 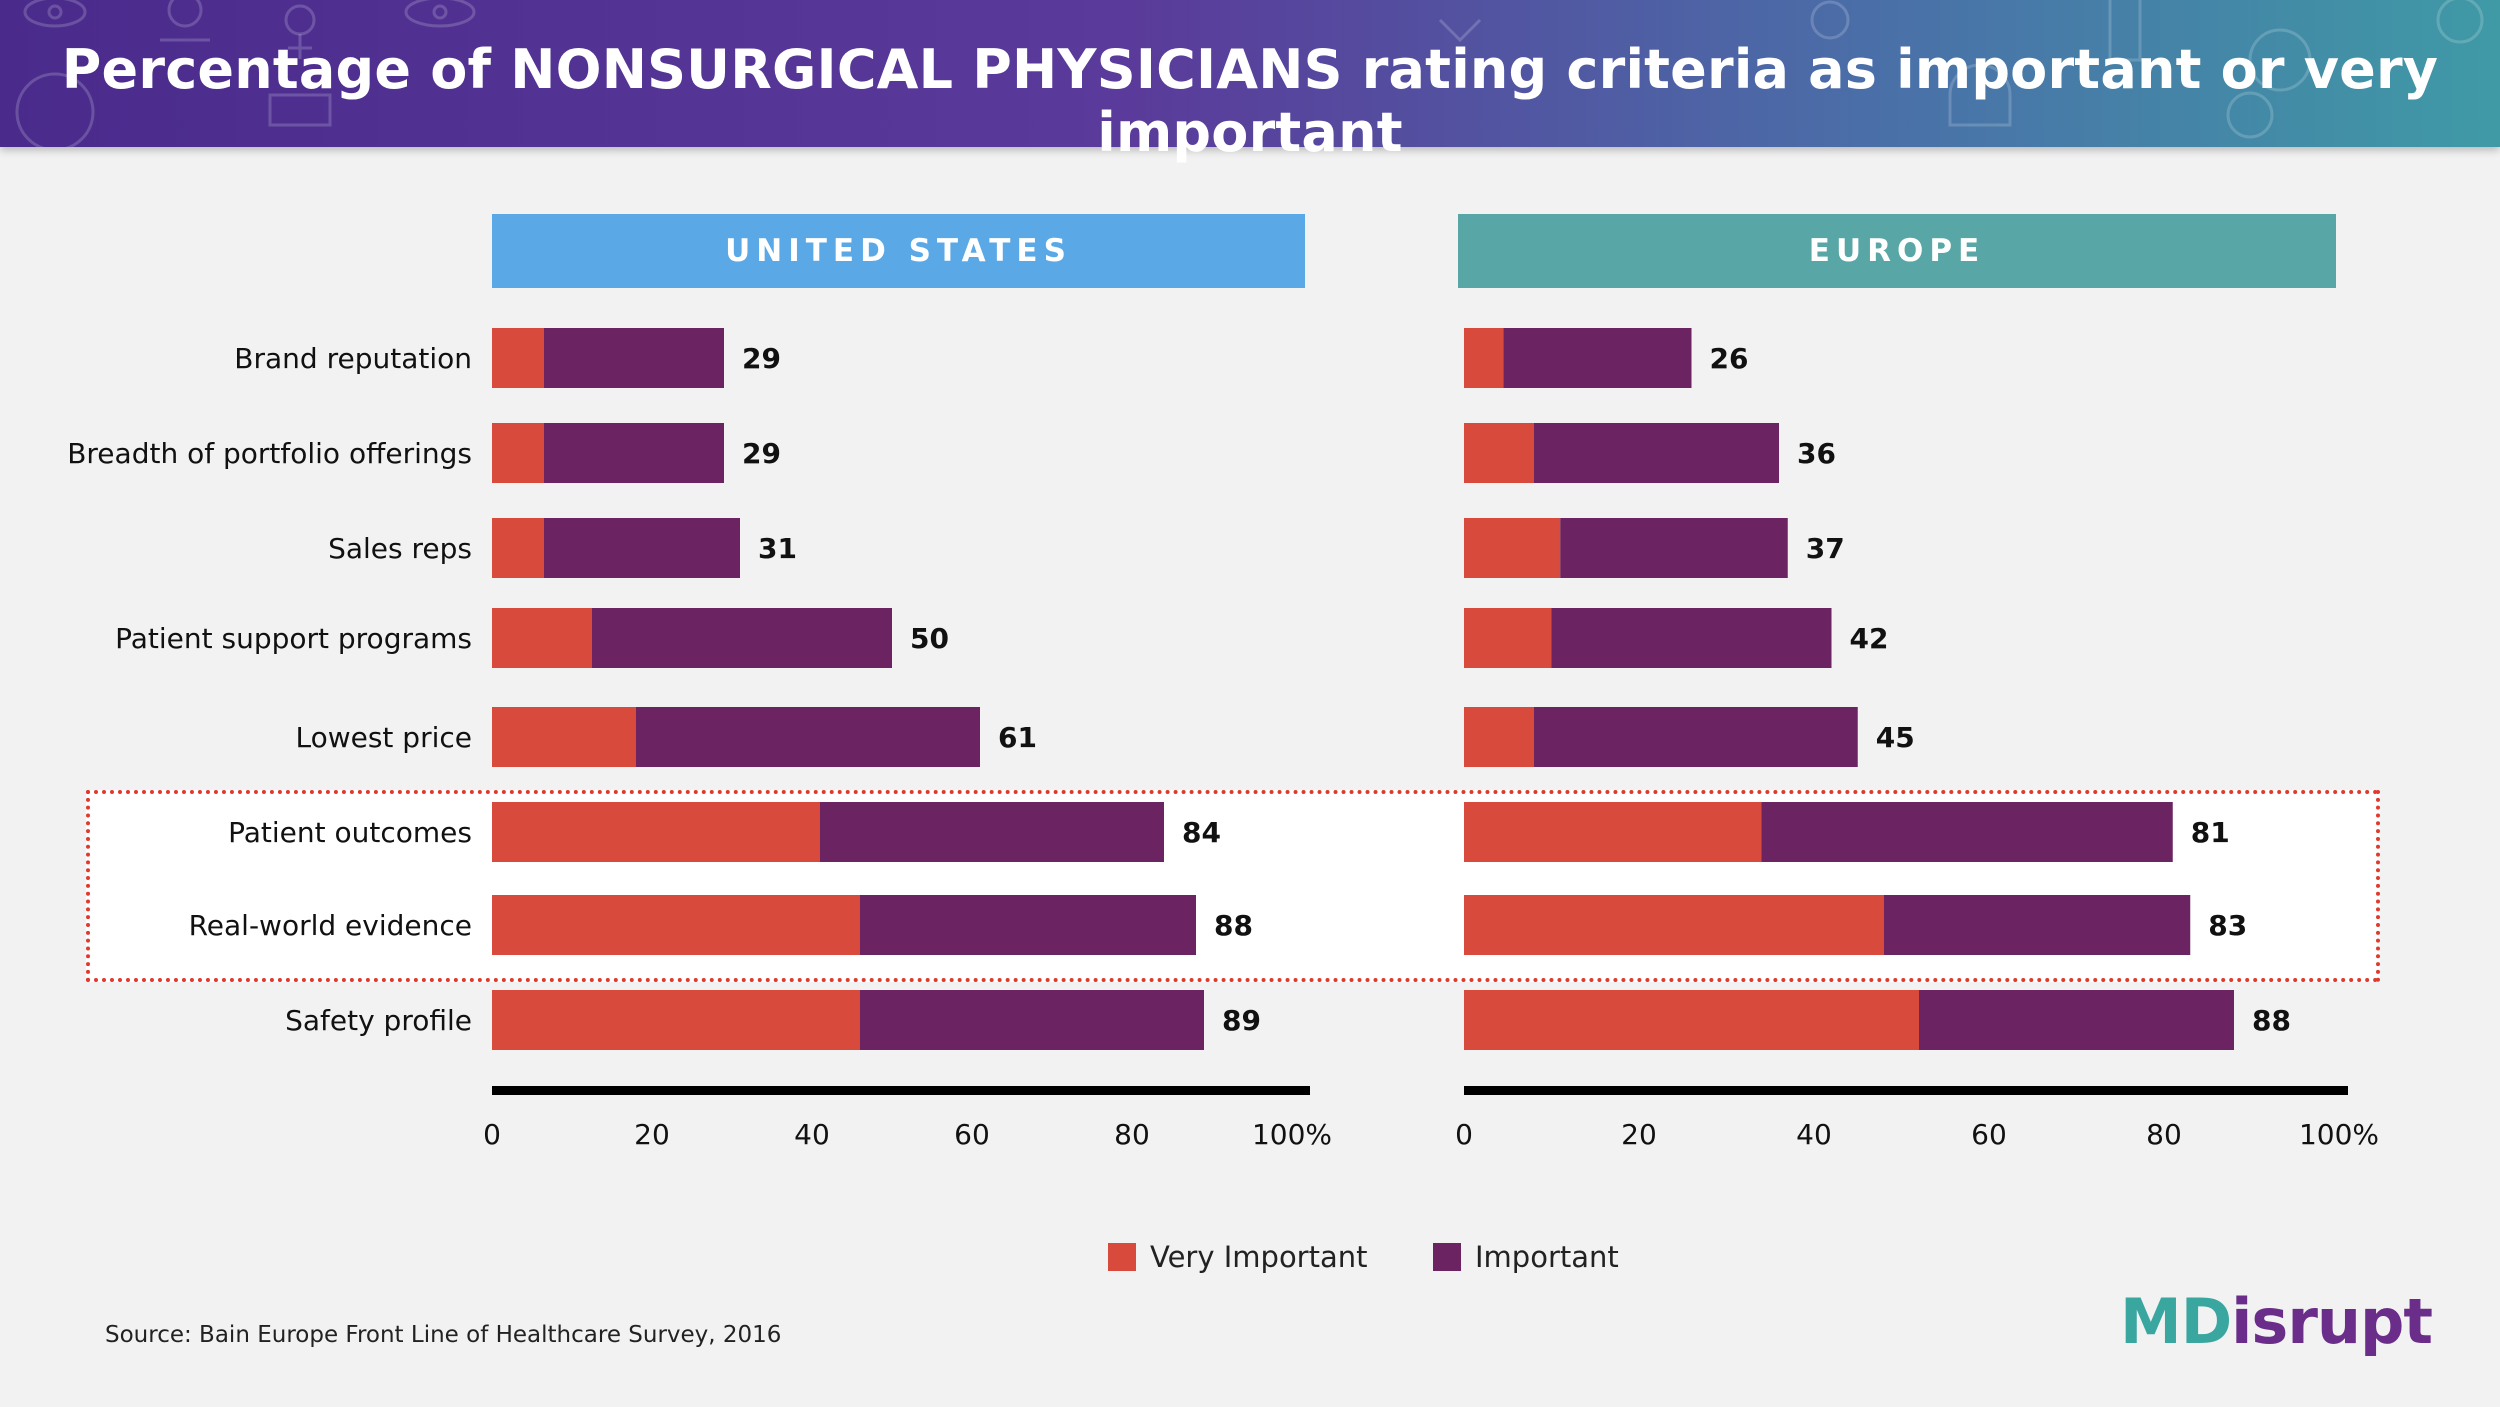 What do you see at coordinates (1613, 832) in the screenshot?
I see `bar-europe-patient-outcomes-very-important` at bounding box center [1613, 832].